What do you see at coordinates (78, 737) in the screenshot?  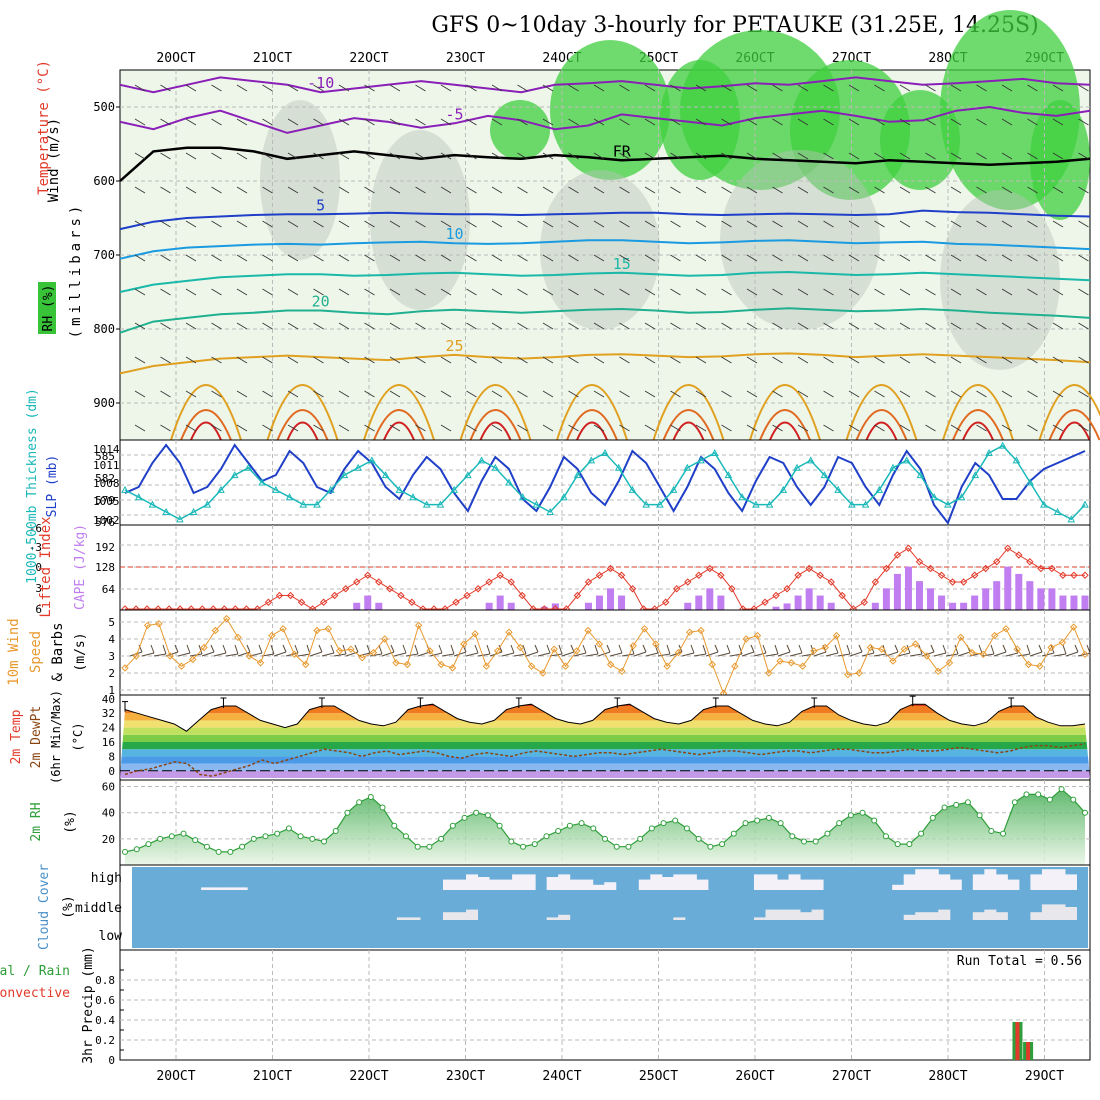 I see `temp-units-label: (°C)` at bounding box center [78, 737].